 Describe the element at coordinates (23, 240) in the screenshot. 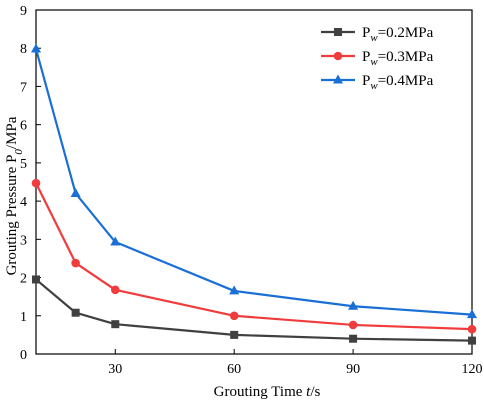

I see `y-tick-label: 3` at that location.